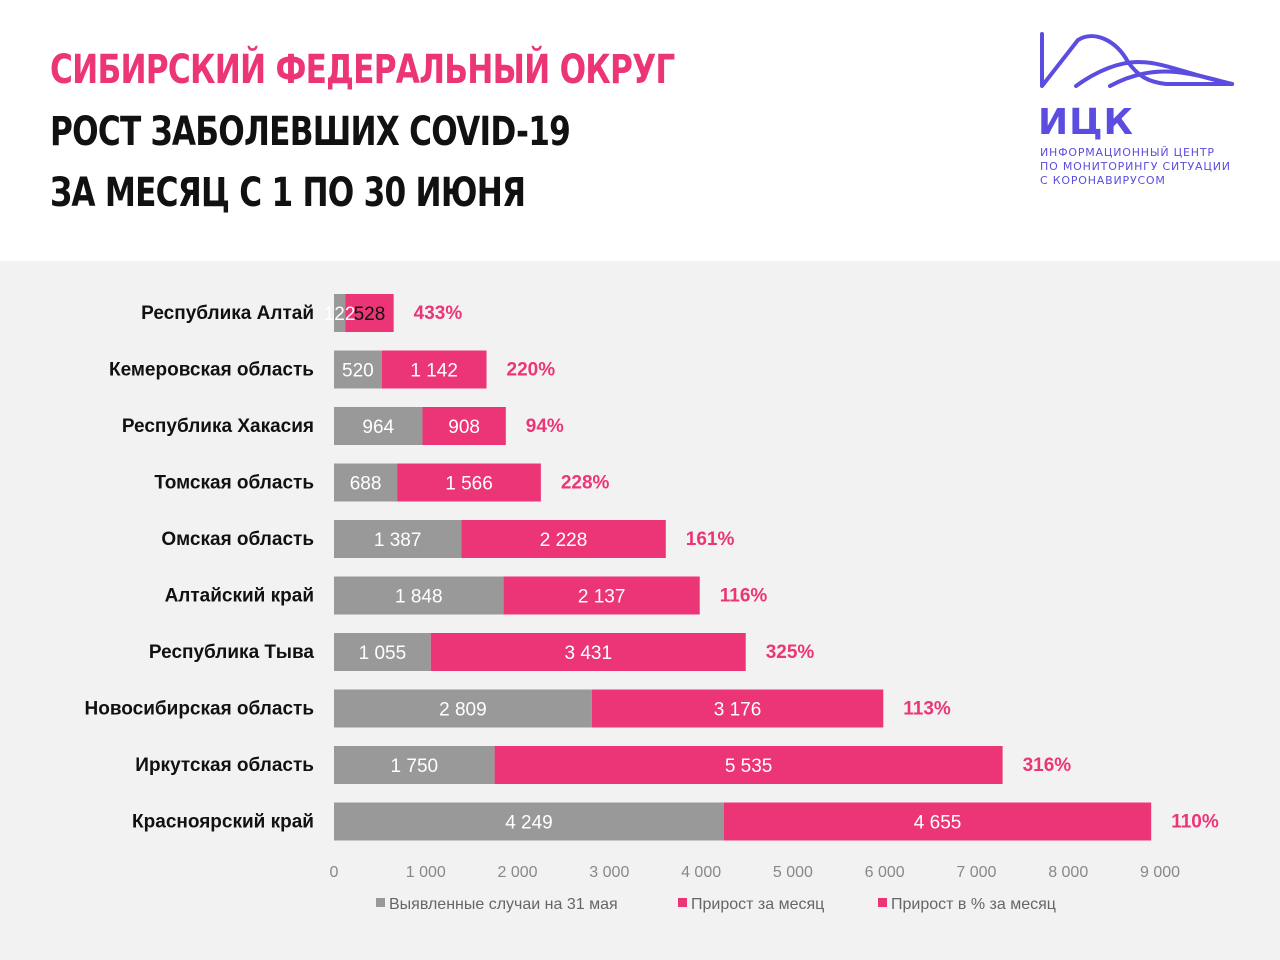 The width and height of the screenshot is (1280, 960). What do you see at coordinates (757, 904) in the screenshot?
I see `legend-label: Прирост за месяц` at bounding box center [757, 904].